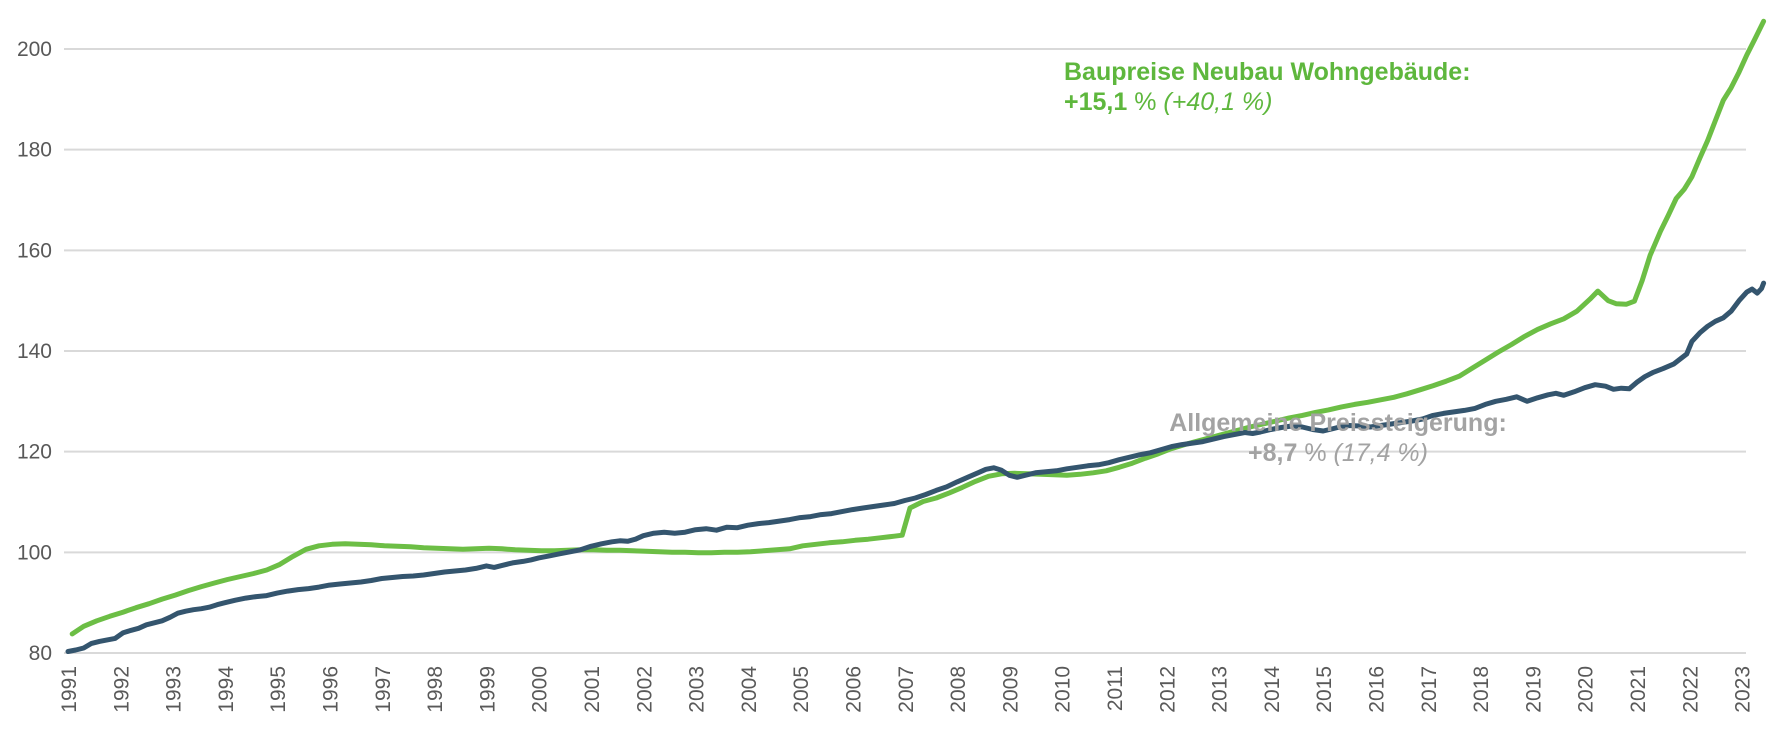  What do you see at coordinates (1145, 102) in the screenshot?
I see `baupreise-annotation-unit: %` at bounding box center [1145, 102].